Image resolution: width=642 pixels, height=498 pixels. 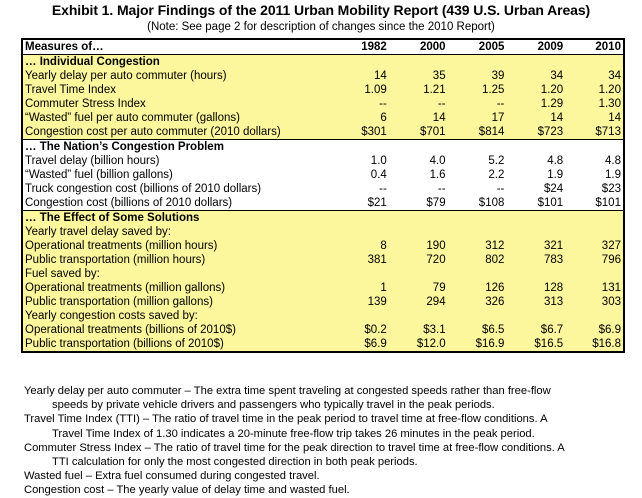 What do you see at coordinates (594, 246) in the screenshot?
I see `cell-value: 327` at bounding box center [594, 246].